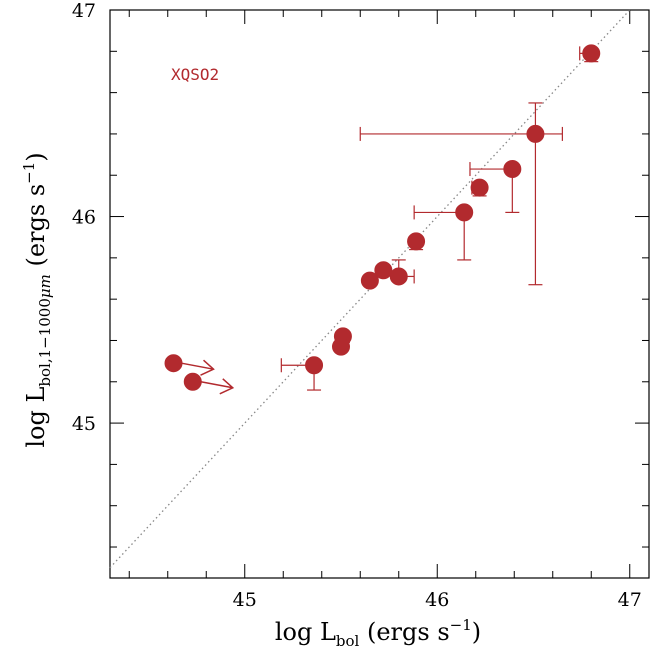 The height and width of the screenshot is (650, 659). Describe the element at coordinates (84, 424) in the screenshot. I see `y-tick-label: 45` at that location.